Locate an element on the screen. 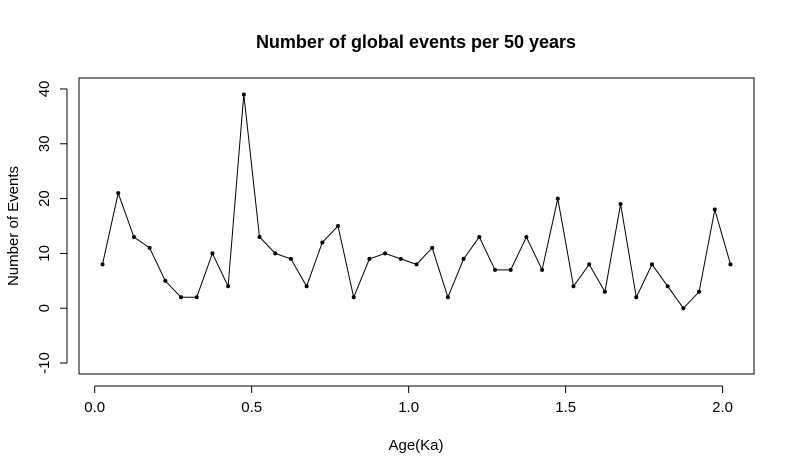 This screenshot has height=473, width=795. x-tick-label: 2.0 is located at coordinates (722, 407).